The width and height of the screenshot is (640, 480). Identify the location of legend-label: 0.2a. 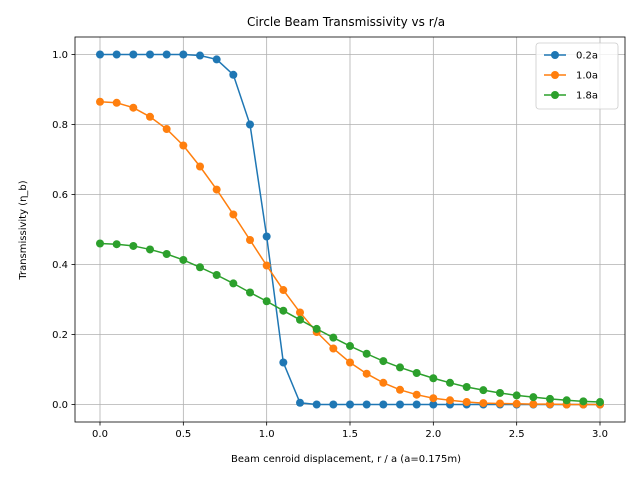
(587, 56).